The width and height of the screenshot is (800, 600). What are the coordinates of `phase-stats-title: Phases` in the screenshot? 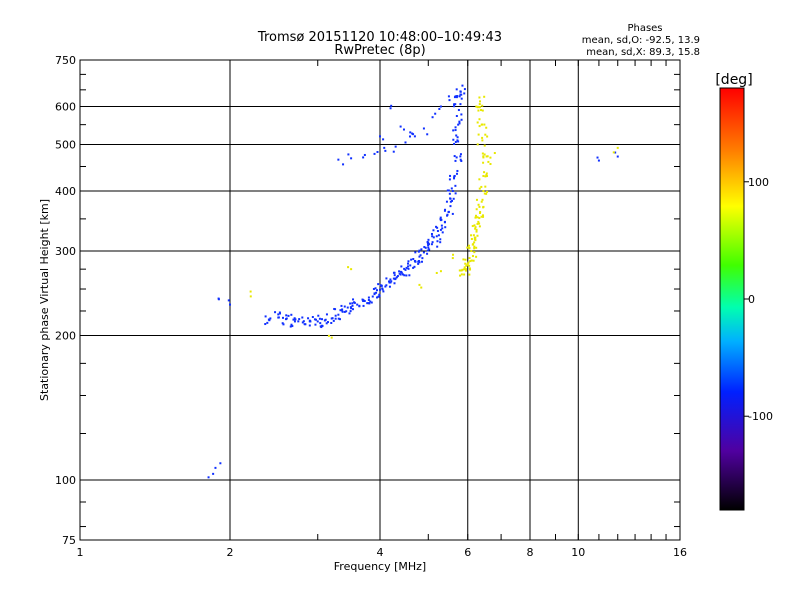 It's located at (644, 28).